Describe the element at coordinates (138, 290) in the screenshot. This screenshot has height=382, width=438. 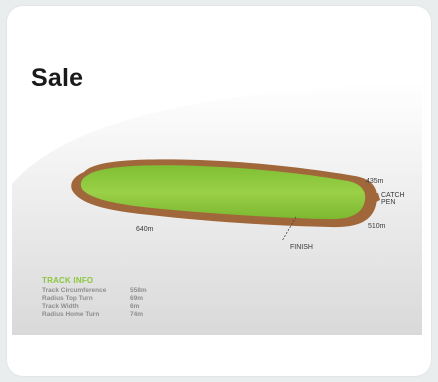
I see `track-info-value: 558m` at that location.